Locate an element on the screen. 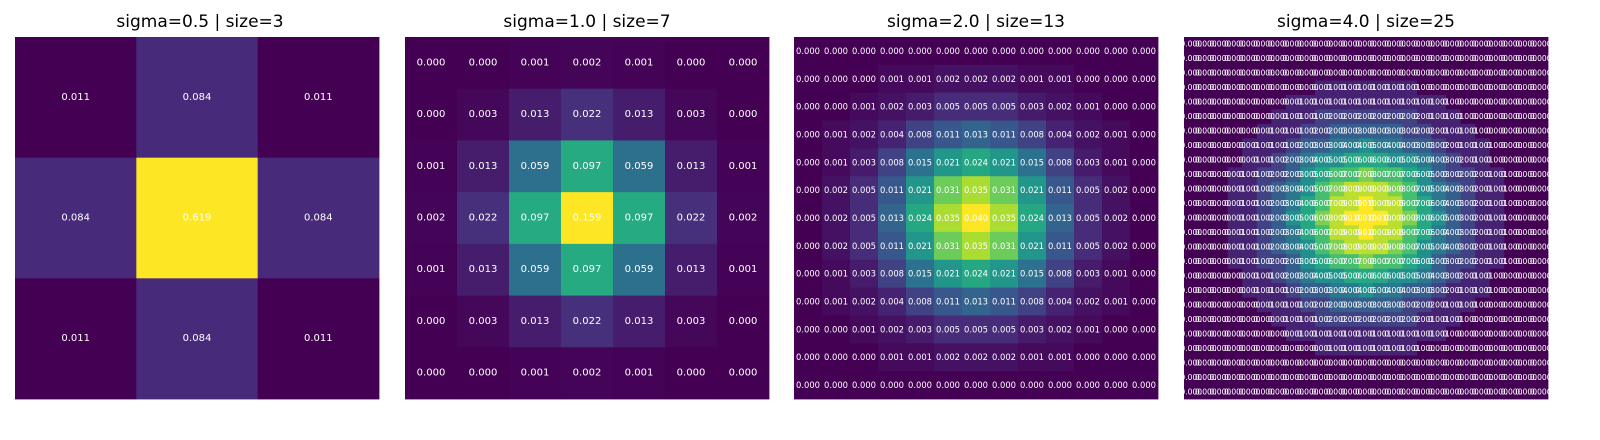 This screenshot has width=1600, height=440. cell-value-label: 0.059 is located at coordinates (639, 166).